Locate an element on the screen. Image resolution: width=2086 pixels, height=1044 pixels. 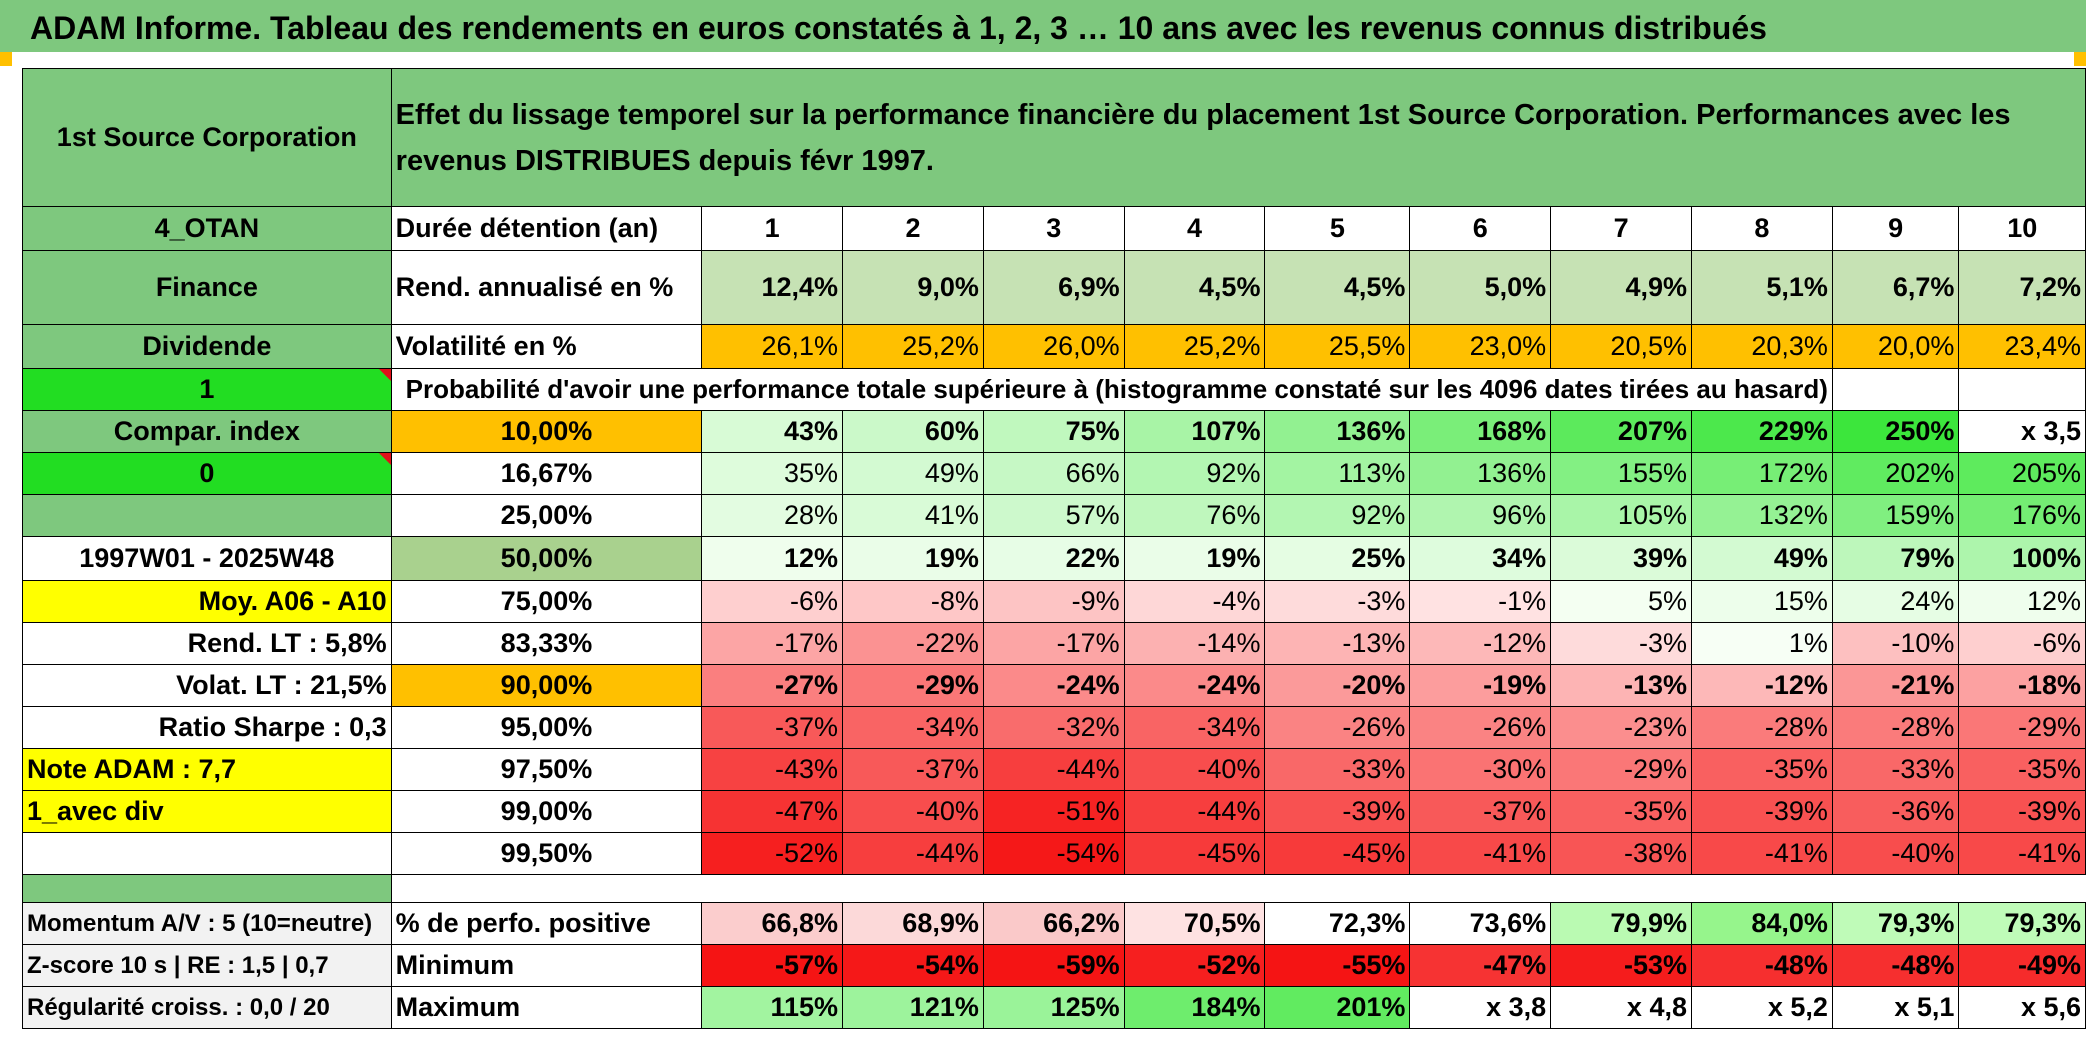
side-moy: Moy. A06 - A10 is located at coordinates (207, 601).